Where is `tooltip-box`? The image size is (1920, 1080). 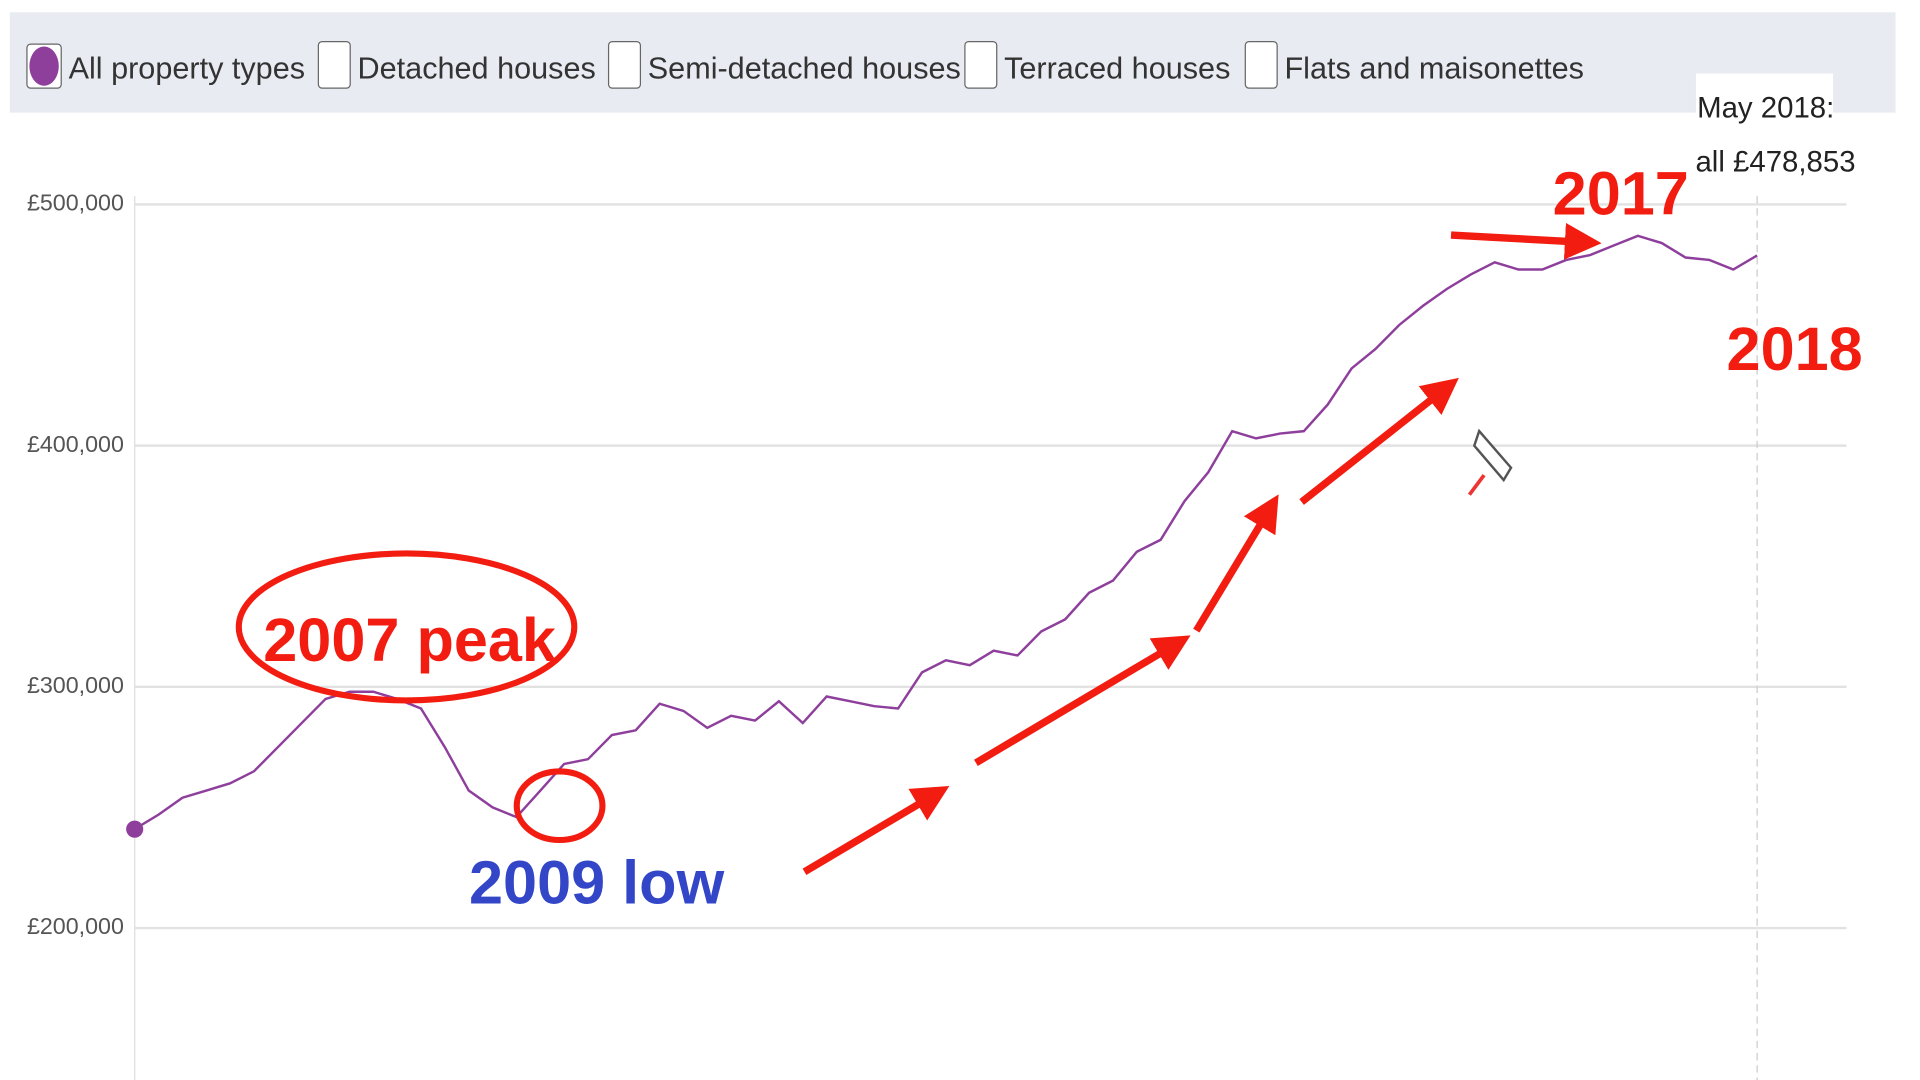 tooltip-box is located at coordinates (1764, 130).